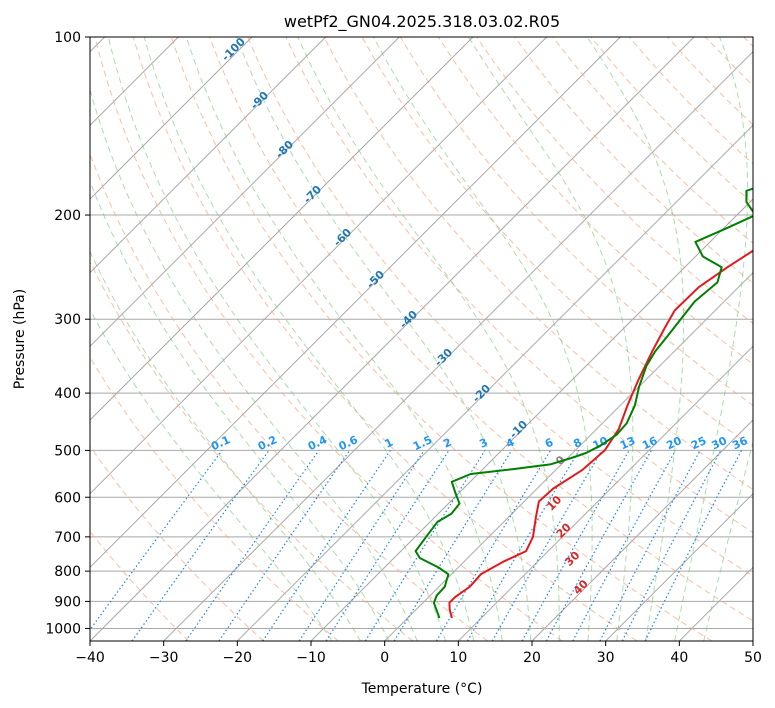 The height and width of the screenshot is (708, 775). What do you see at coordinates (384, 658) in the screenshot?
I see `x-tick-label: 0` at bounding box center [384, 658].